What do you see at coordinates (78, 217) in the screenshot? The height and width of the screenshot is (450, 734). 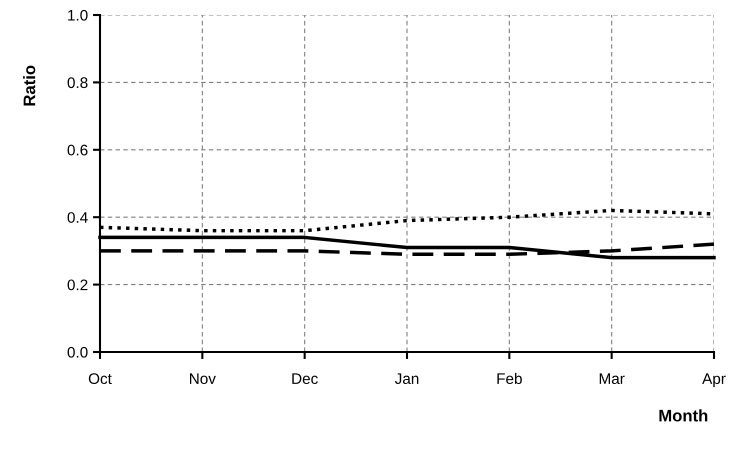 I see `y-tick-label: 0.4` at bounding box center [78, 217].